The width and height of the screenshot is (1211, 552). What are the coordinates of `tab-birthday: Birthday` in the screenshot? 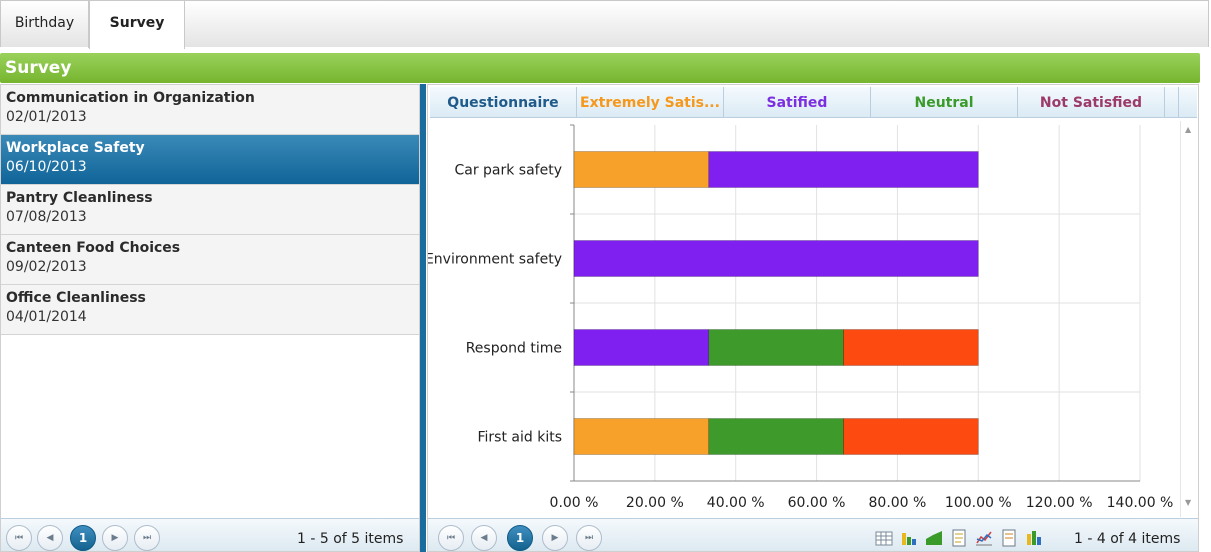 It's located at (45, 24).